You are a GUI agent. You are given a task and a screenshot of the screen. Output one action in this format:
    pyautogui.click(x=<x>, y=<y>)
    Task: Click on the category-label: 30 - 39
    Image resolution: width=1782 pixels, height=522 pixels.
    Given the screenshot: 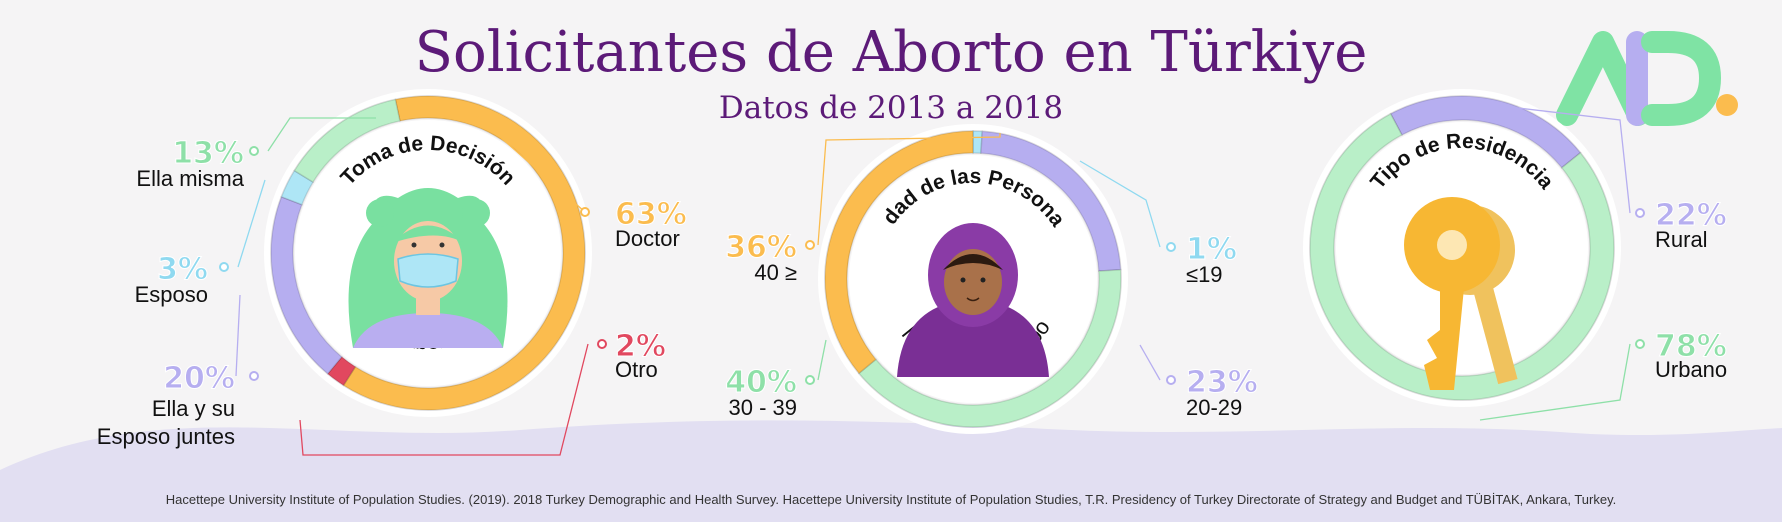 What is the action you would take?
    pyautogui.click(x=763, y=407)
    